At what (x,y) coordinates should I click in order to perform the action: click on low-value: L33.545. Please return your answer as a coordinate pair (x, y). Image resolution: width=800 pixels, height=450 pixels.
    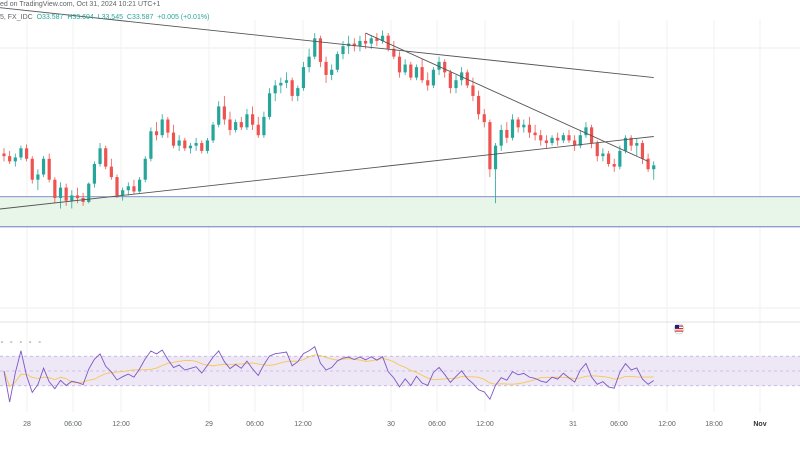
    Looking at the image, I should click on (110, 17).